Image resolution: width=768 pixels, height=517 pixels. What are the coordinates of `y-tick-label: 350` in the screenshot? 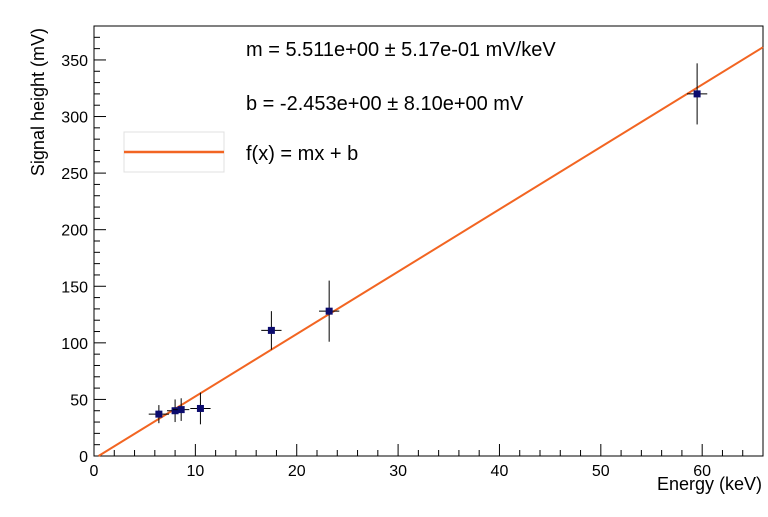 It's located at (74, 61).